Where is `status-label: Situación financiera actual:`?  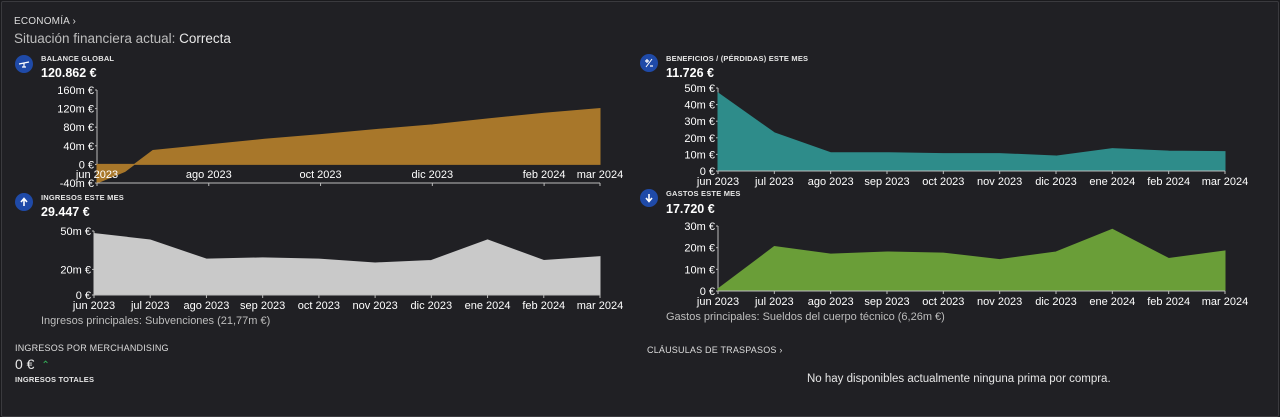
status-label: Situación financiera actual: is located at coordinates (95, 38).